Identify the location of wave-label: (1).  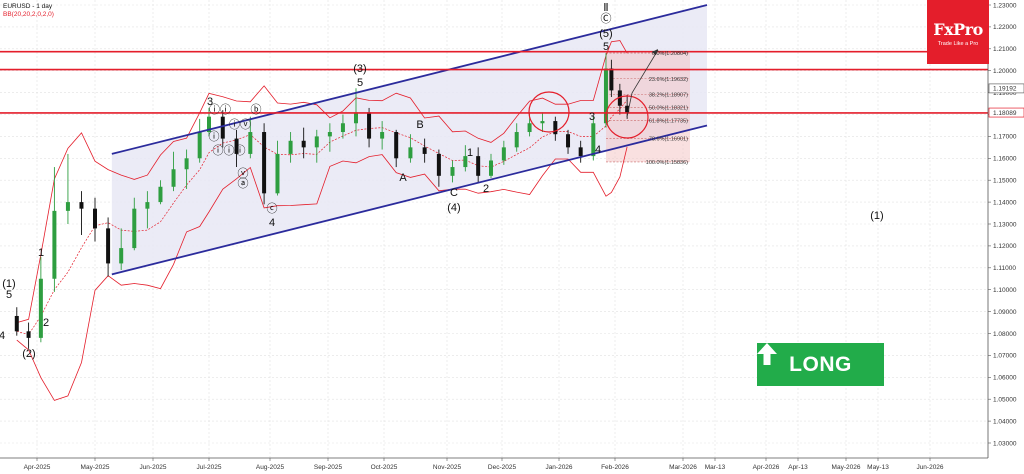
(876, 216).